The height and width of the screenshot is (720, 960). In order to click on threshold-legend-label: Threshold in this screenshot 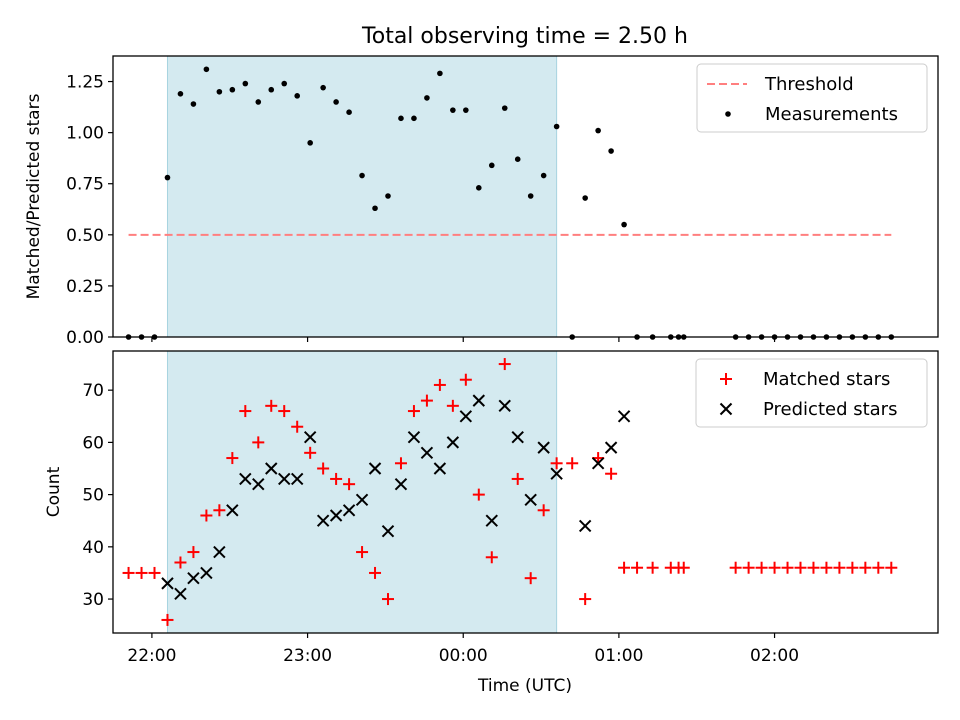, I will do `click(809, 84)`.